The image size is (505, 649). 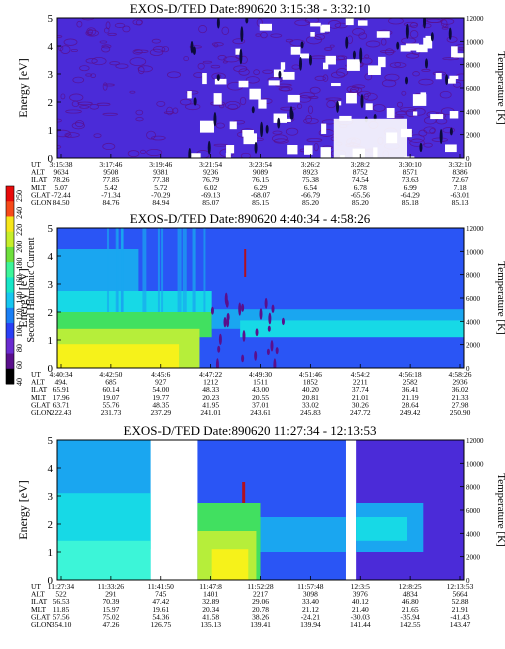 What do you see at coordinates (61, 594) in the screenshot?
I see `table-cell: 522` at bounding box center [61, 594].